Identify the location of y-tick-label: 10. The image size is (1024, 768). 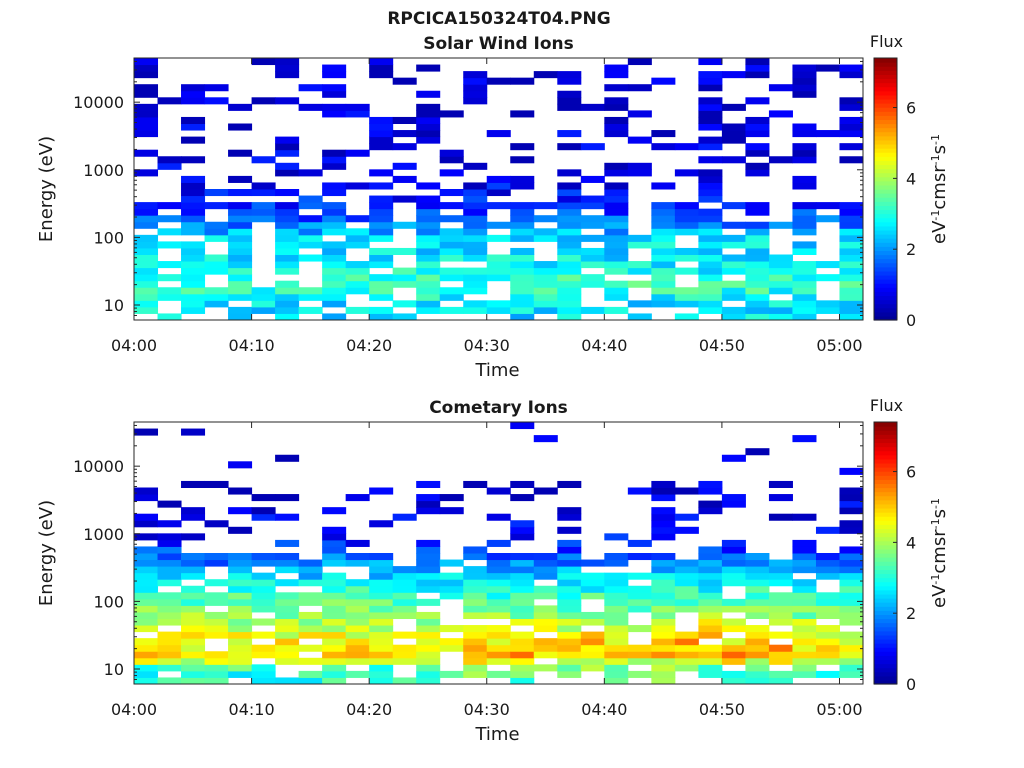
(114, 305).